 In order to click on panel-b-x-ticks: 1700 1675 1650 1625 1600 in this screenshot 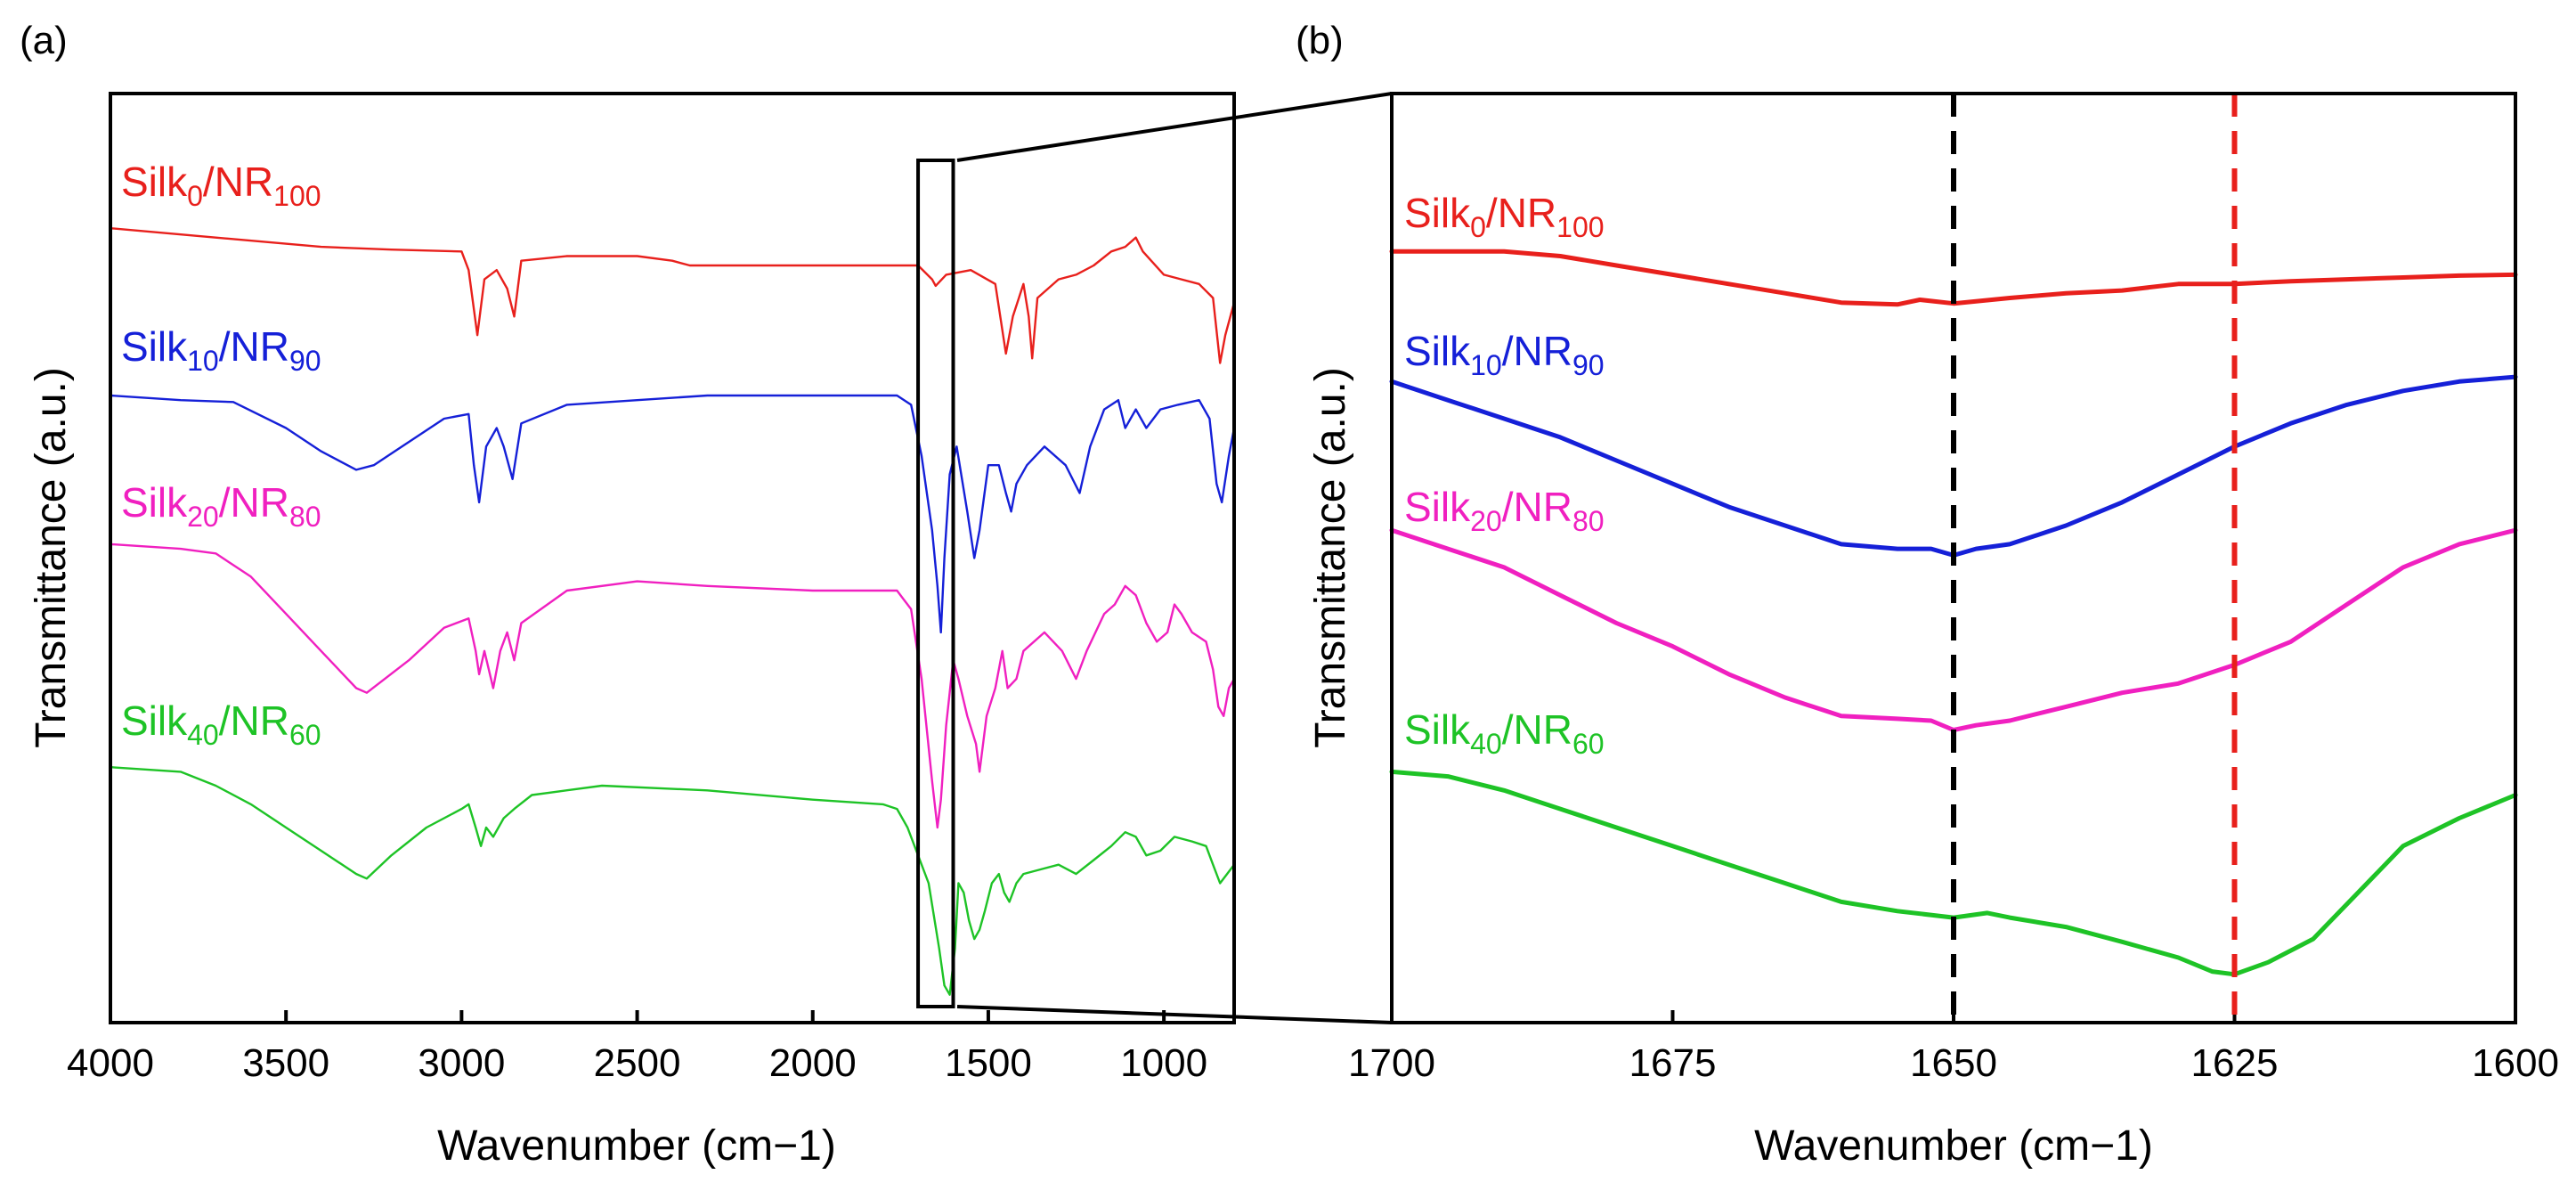, I will do `click(1953, 1047)`.